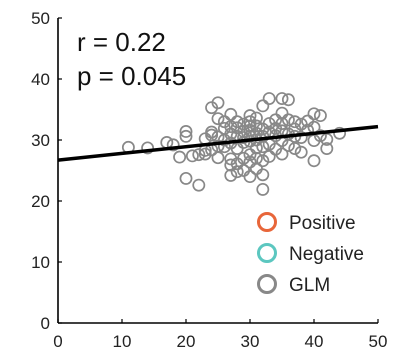 Image resolution: width=396 pixels, height=353 pixels. What do you see at coordinates (250, 341) in the screenshot?
I see `x-tick-label: 30` at bounding box center [250, 341].